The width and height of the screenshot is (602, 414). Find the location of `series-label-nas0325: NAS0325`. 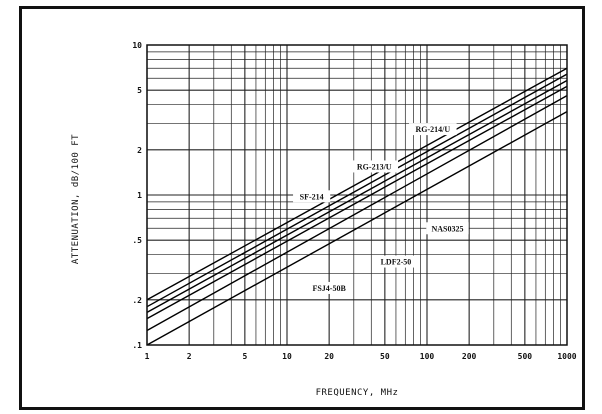

series-label-nas0325: NAS0325 is located at coordinates (447, 228).